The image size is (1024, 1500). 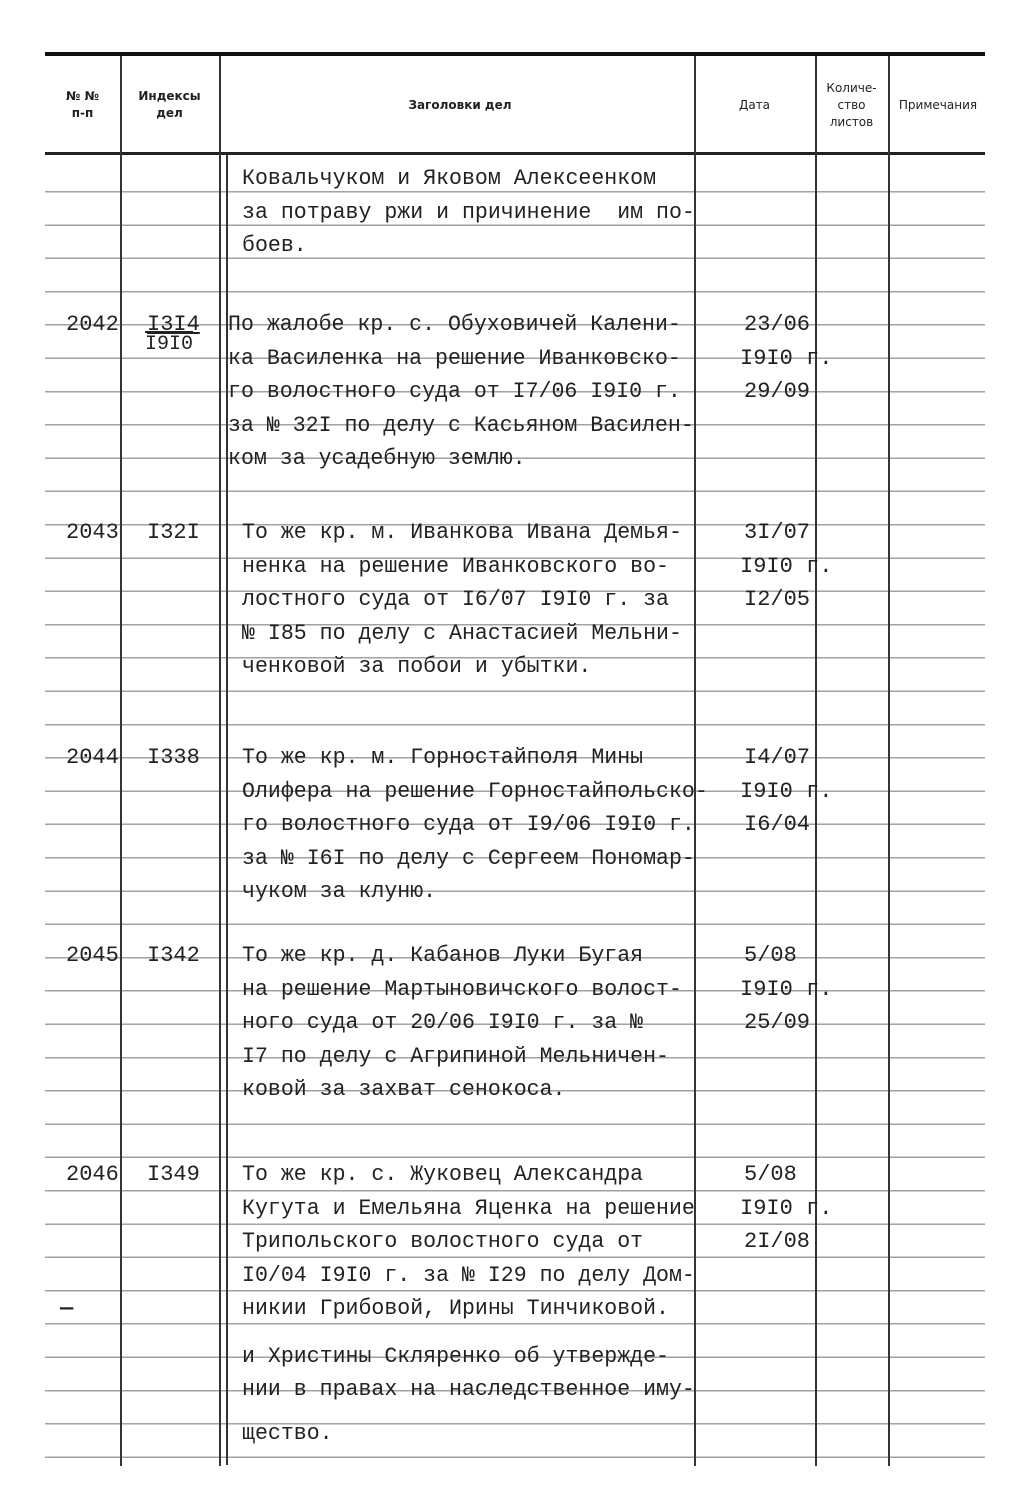 I want to click on case-number: 2043, so click(x=92, y=532).